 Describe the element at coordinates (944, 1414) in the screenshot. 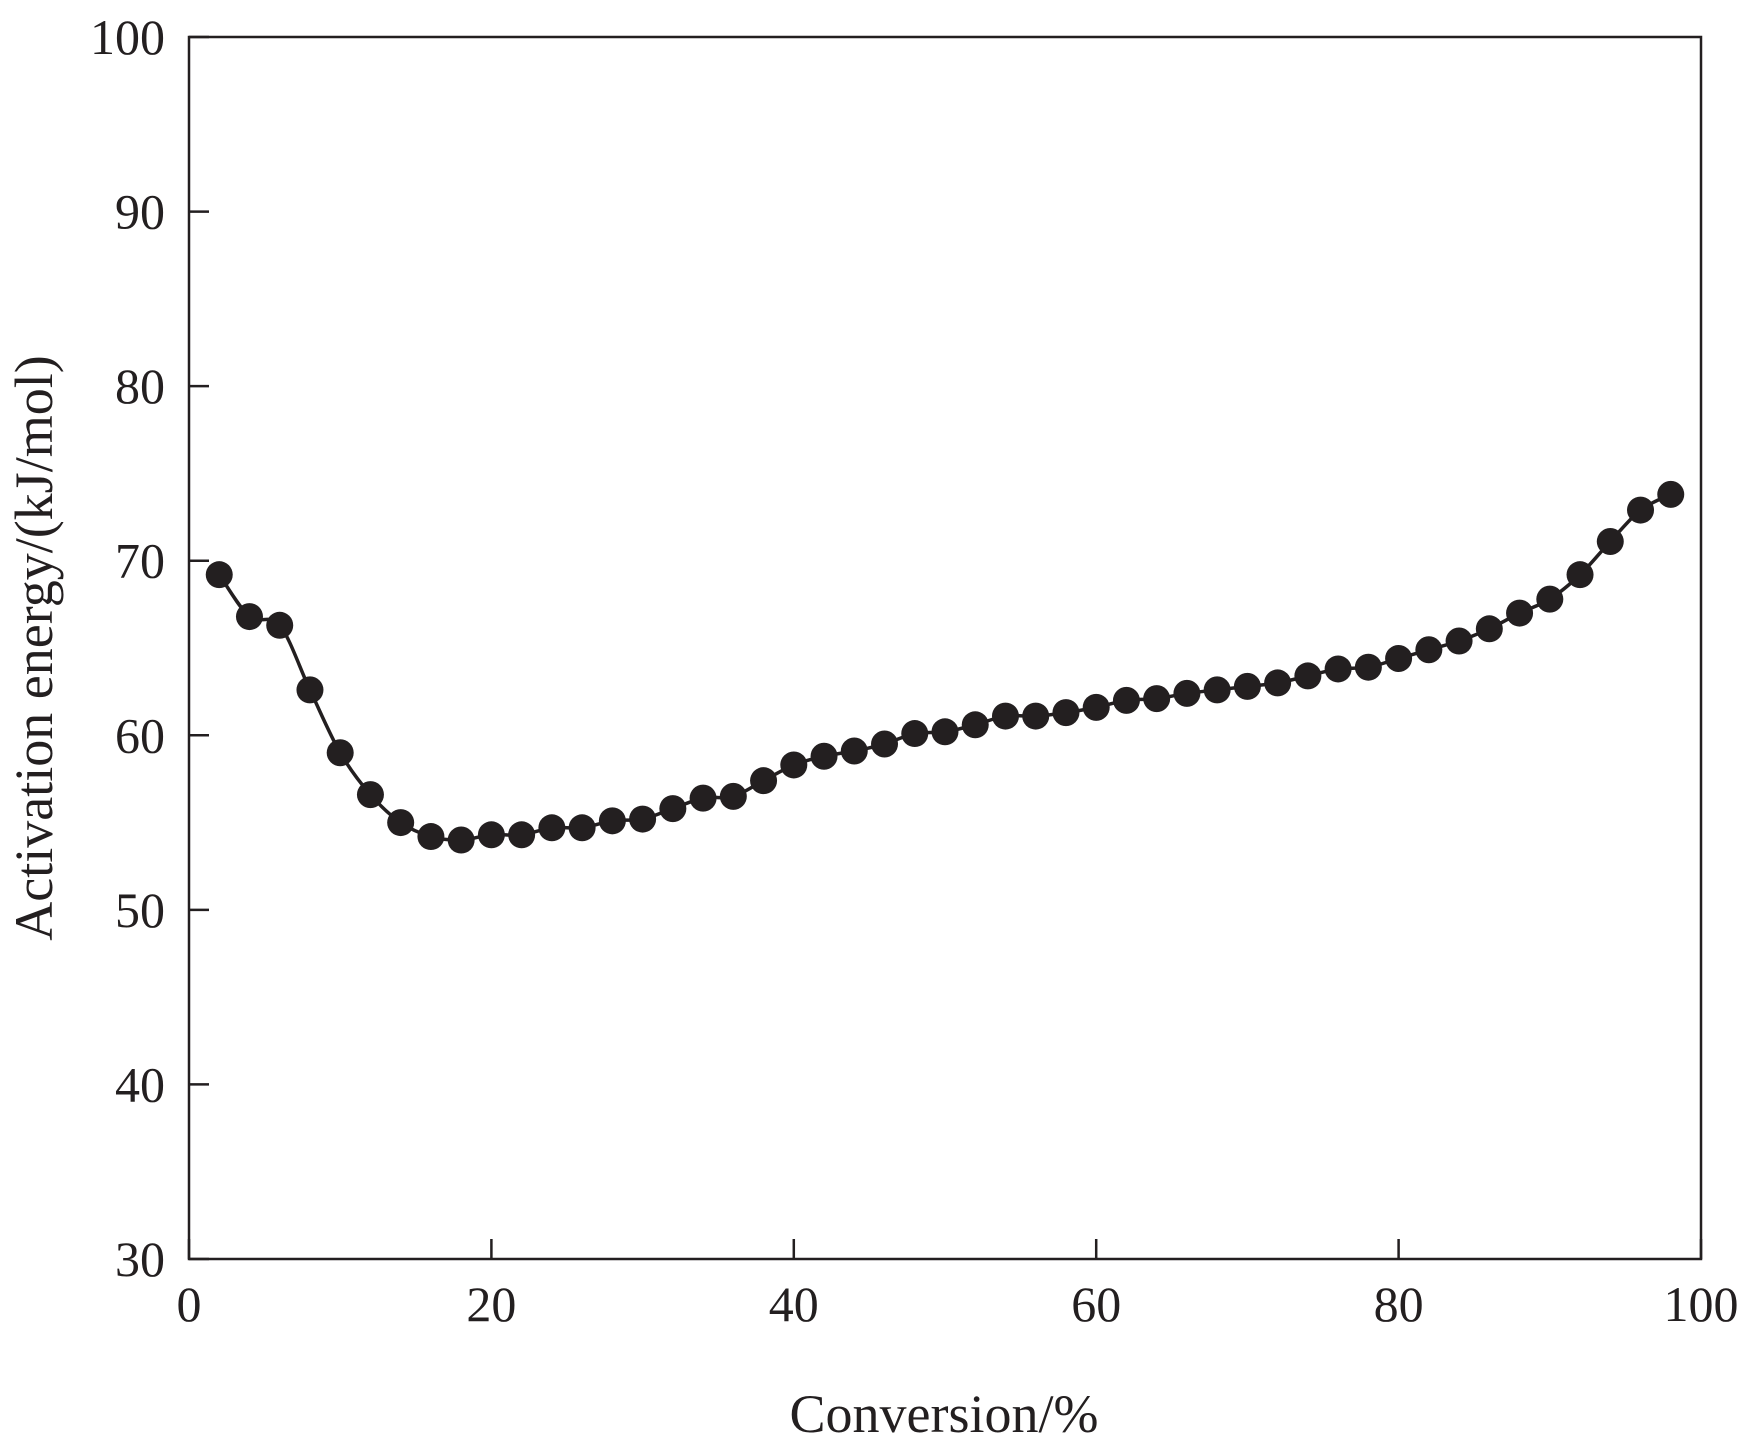

I see `x-axis-label: Conversion/%` at that location.